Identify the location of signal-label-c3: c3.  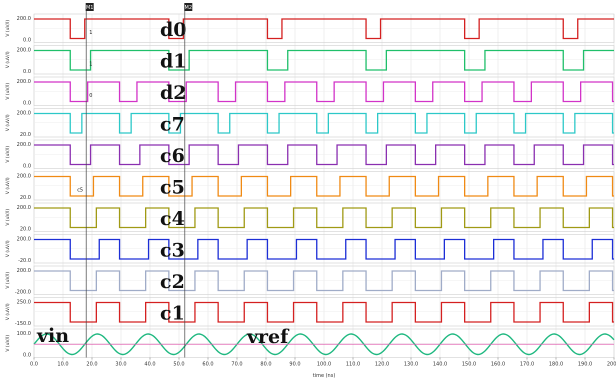
(172, 251).